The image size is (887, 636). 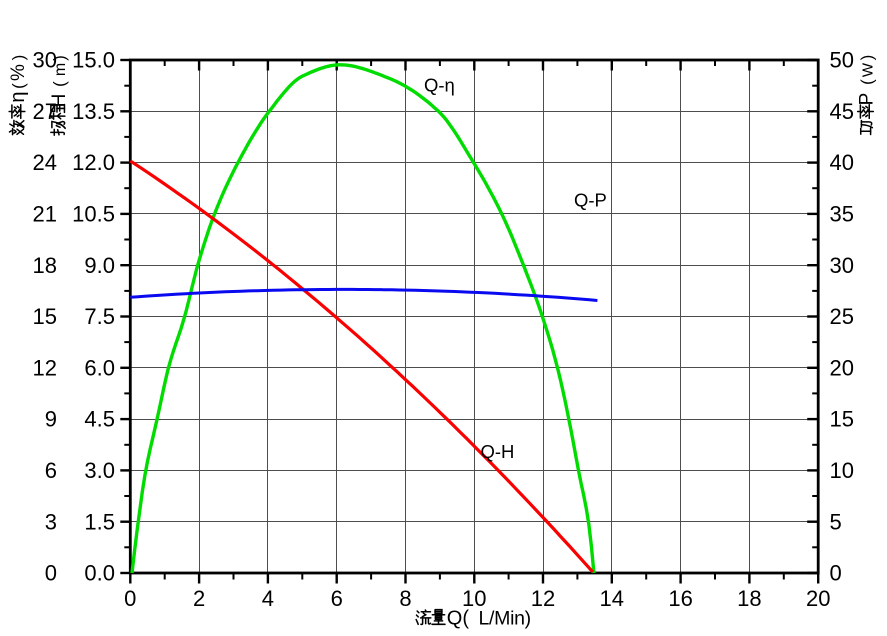 What do you see at coordinates (99, 265) in the screenshot?
I see `svg-text: 9.0` at bounding box center [99, 265].